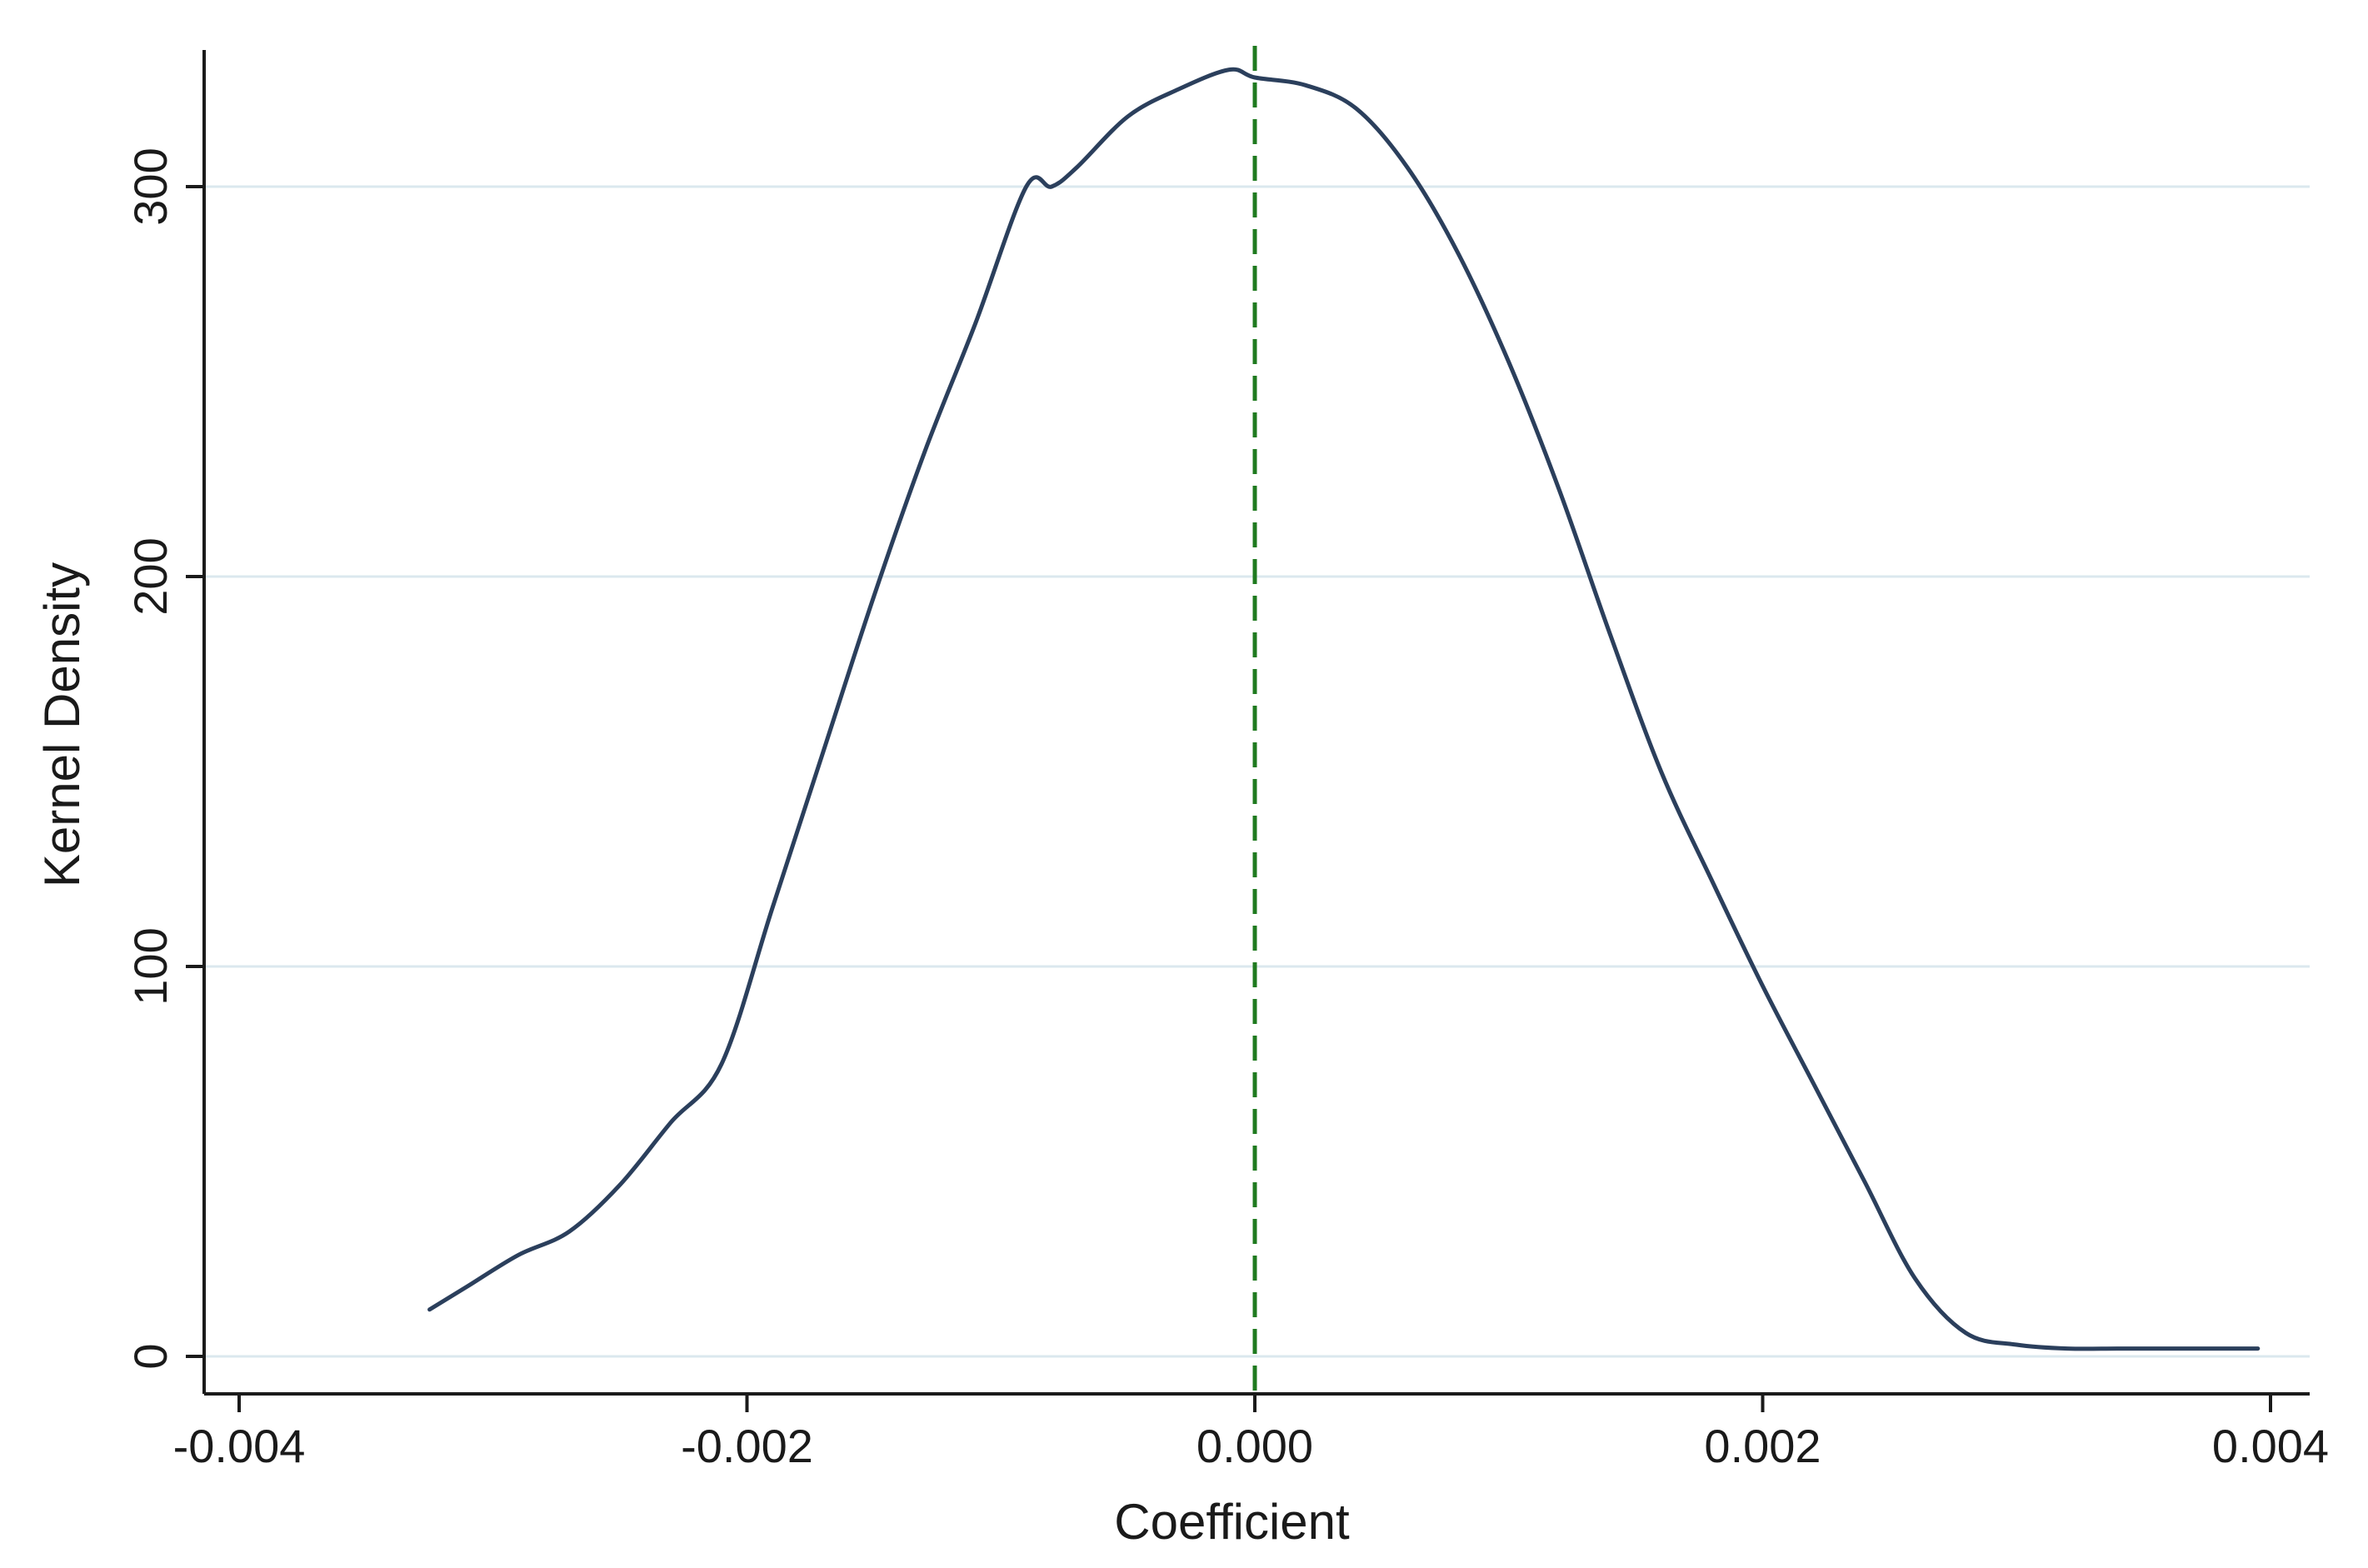  What do you see at coordinates (150, 186) in the screenshot?
I see `y-tick-label-3: 300` at bounding box center [150, 186].